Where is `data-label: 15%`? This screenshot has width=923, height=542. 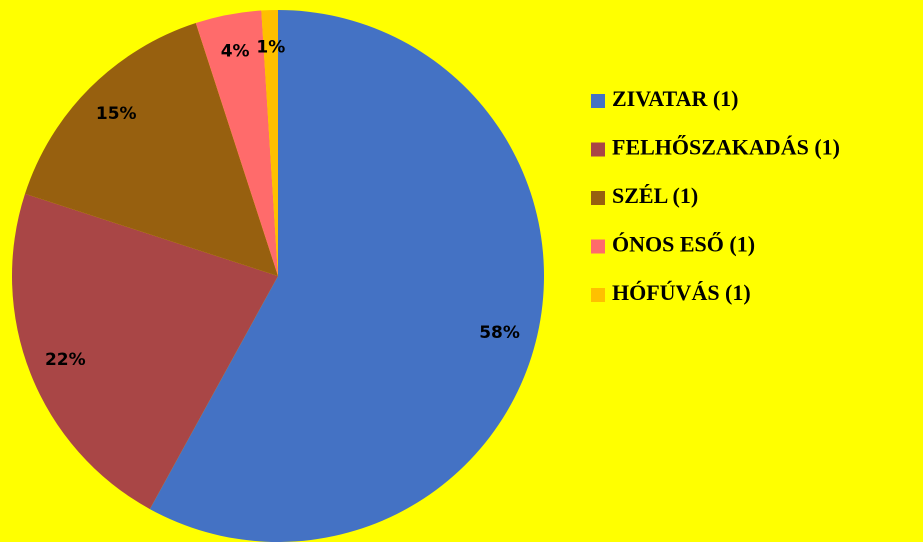 data-label: 15% is located at coordinates (116, 114).